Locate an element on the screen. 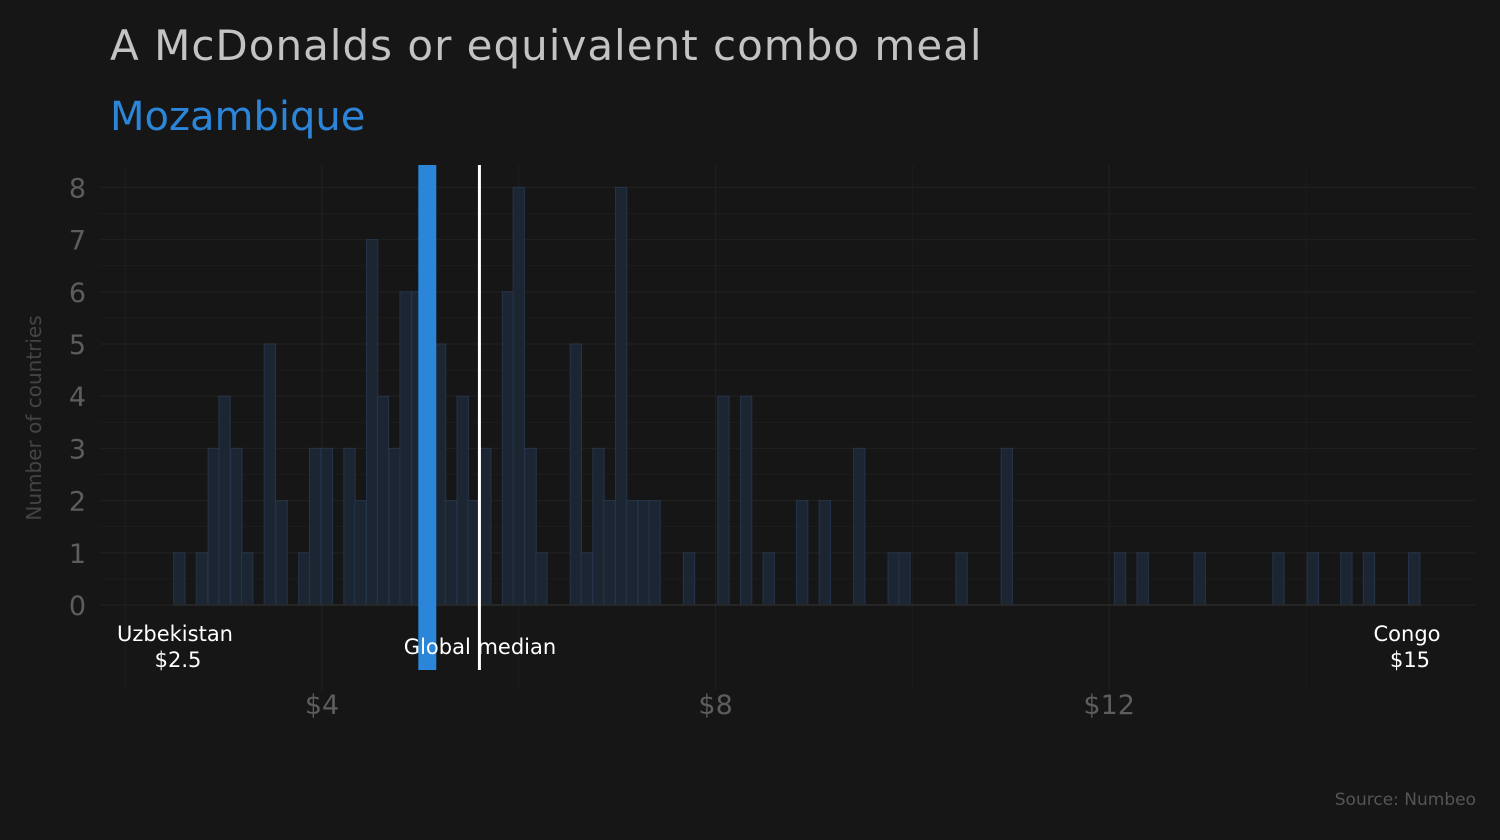 This screenshot has height=840, width=1500. y-tick-label: 1 is located at coordinates (77, 554).